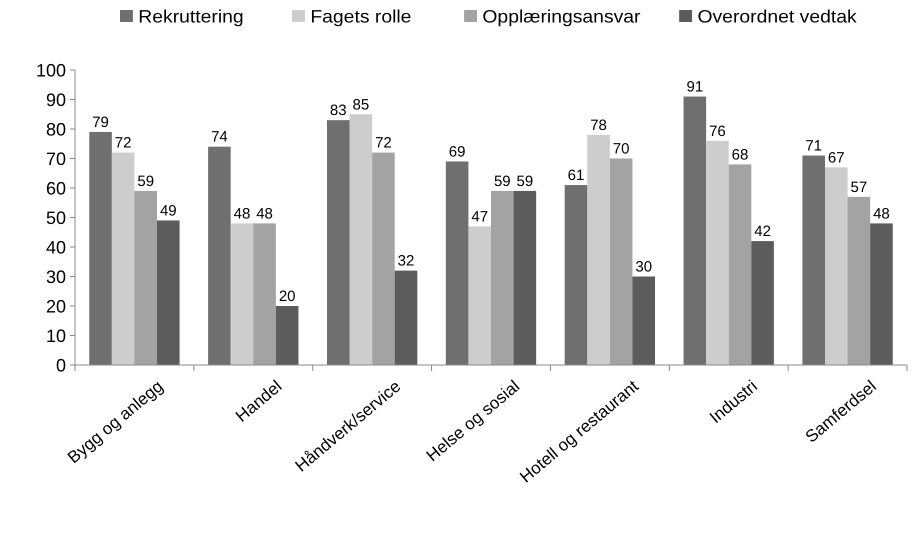 The image size is (915, 543). I want to click on data-label: 91, so click(695, 87).